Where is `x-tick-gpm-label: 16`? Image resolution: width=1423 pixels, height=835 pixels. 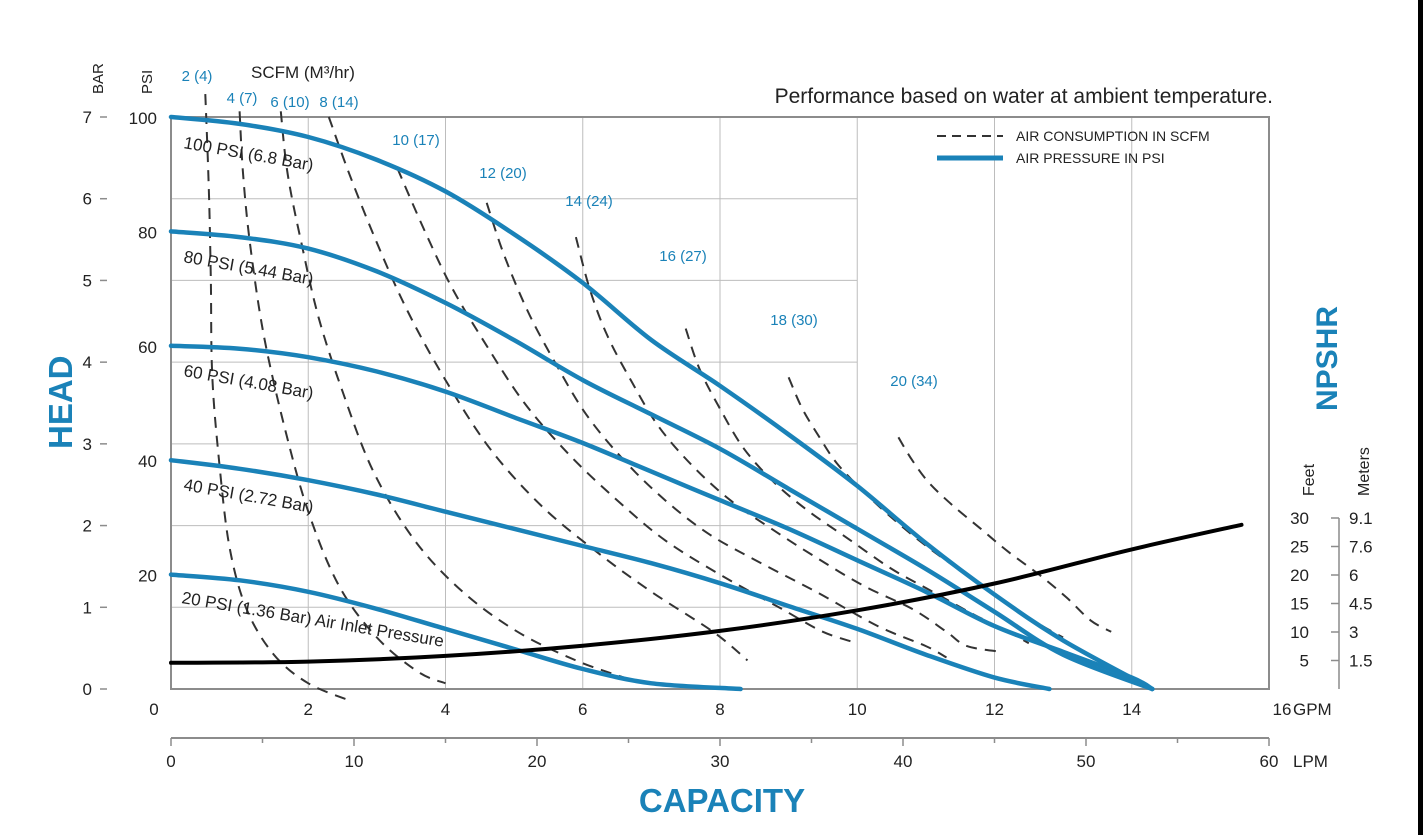 x-tick-gpm-label: 16 is located at coordinates (1282, 709).